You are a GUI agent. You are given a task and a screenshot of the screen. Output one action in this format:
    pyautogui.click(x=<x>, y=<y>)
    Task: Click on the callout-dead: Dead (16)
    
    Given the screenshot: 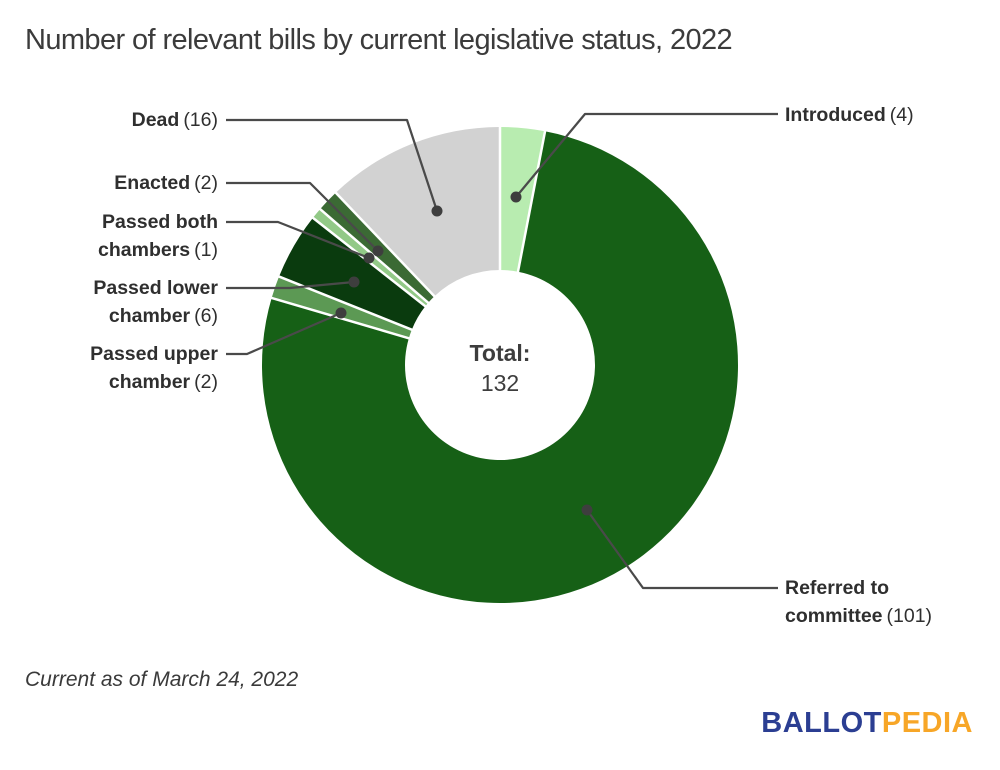 What is the action you would take?
    pyautogui.click(x=143, y=120)
    